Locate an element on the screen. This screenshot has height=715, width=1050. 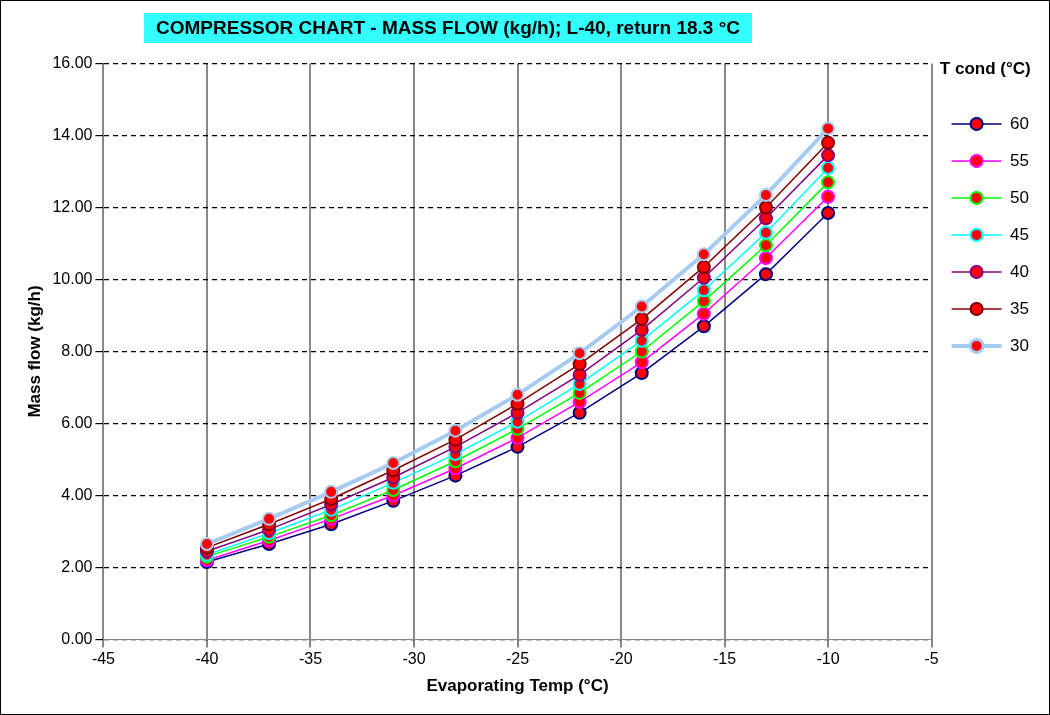
x-tick-label: -40 is located at coordinates (207, 659).